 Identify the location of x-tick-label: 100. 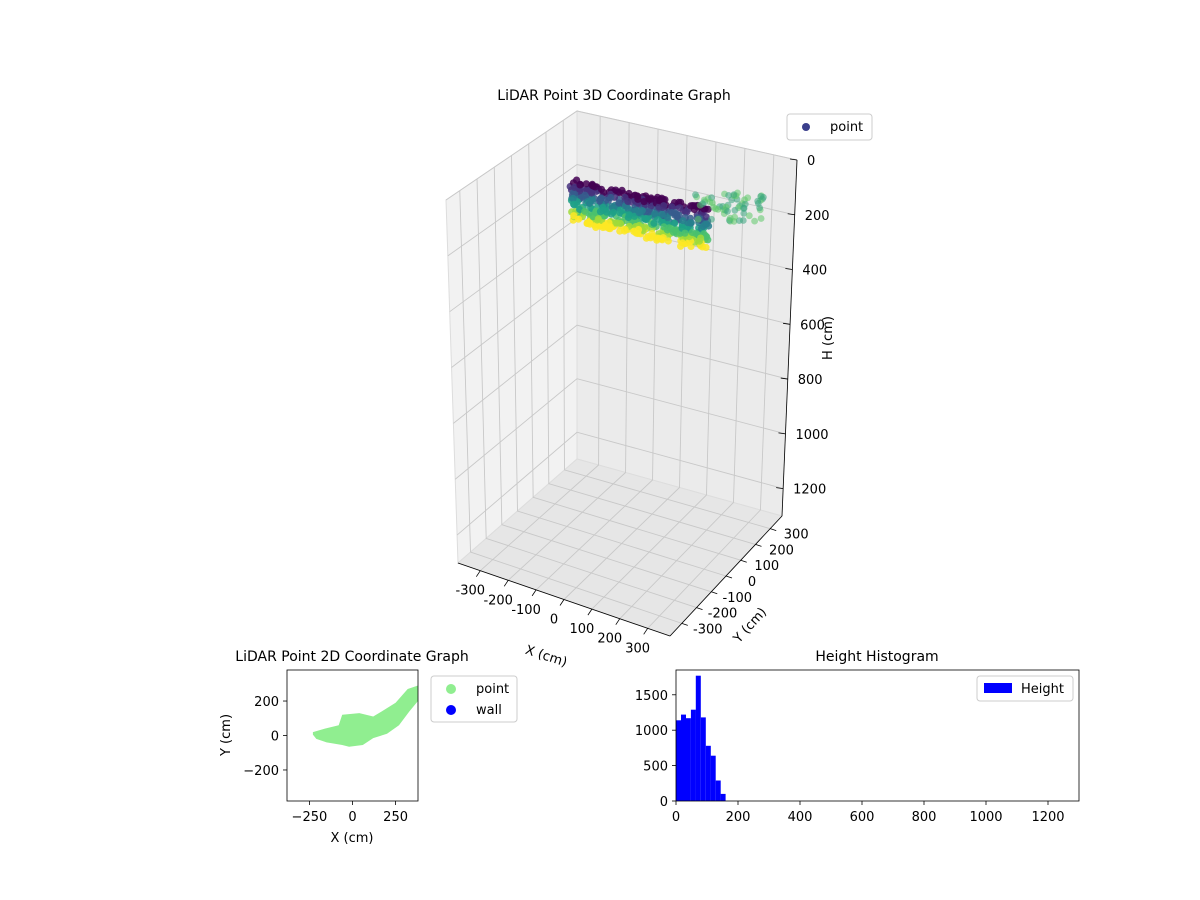
(581, 629).